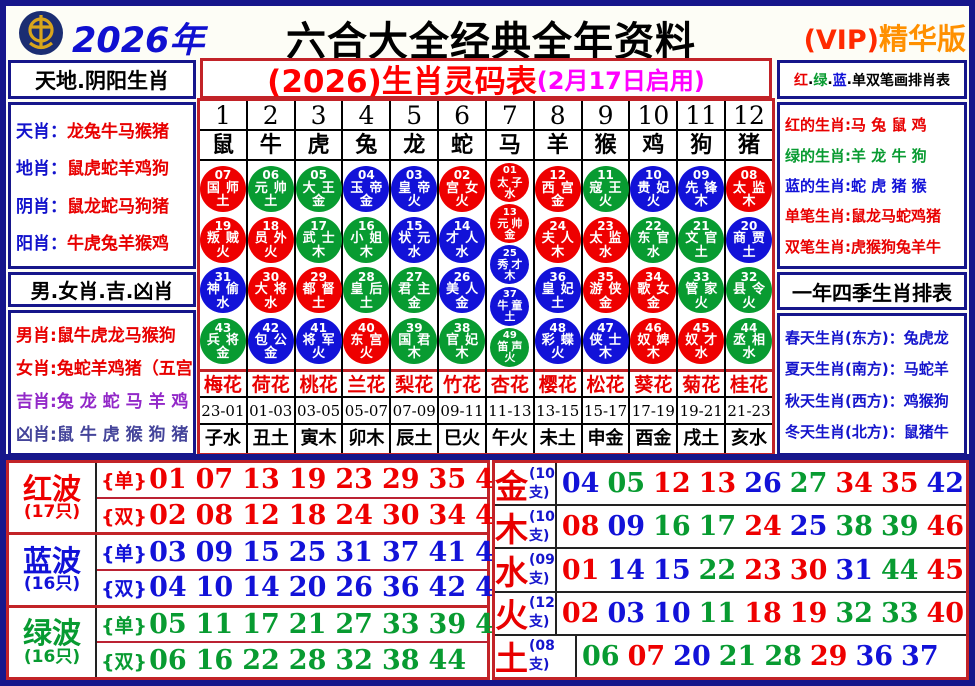  Describe the element at coordinates (223, 175) in the screenshot. I see `ball-number: 07` at that location.